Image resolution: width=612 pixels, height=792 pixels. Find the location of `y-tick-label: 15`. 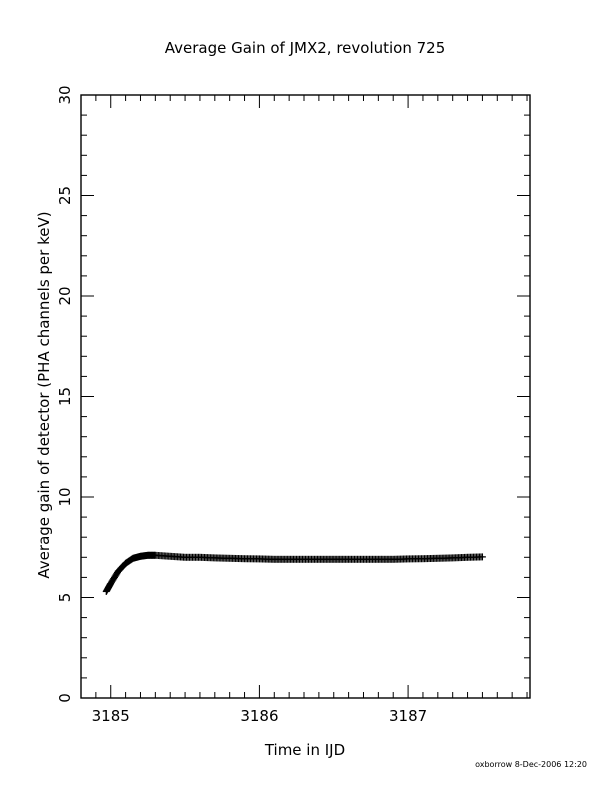

y-tick-label: 15 is located at coordinates (65, 396).